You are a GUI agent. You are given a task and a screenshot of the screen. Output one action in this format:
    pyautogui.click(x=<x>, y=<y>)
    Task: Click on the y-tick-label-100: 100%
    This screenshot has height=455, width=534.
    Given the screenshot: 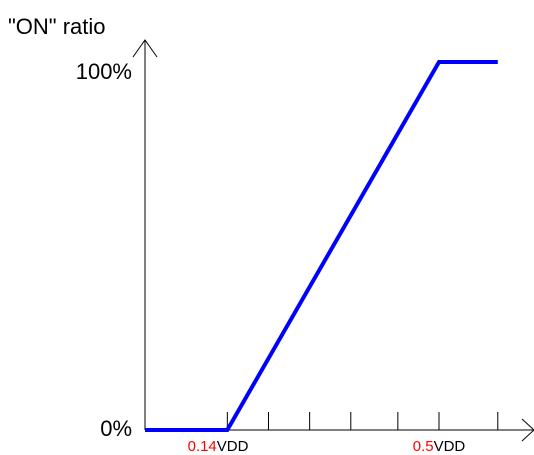 What is the action you would take?
    pyautogui.click(x=104, y=71)
    